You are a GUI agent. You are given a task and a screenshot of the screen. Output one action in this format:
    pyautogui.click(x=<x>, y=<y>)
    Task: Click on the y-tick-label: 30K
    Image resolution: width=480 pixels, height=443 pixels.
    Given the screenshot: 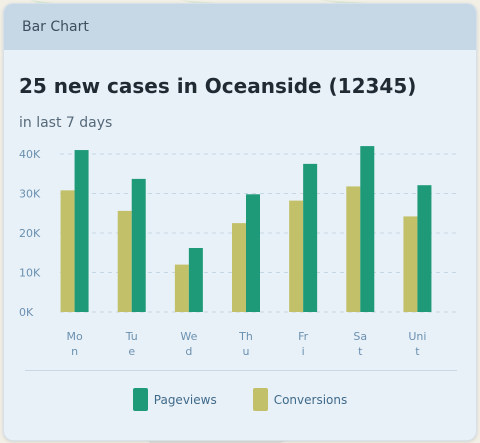 What is the action you would take?
    pyautogui.click(x=30, y=194)
    